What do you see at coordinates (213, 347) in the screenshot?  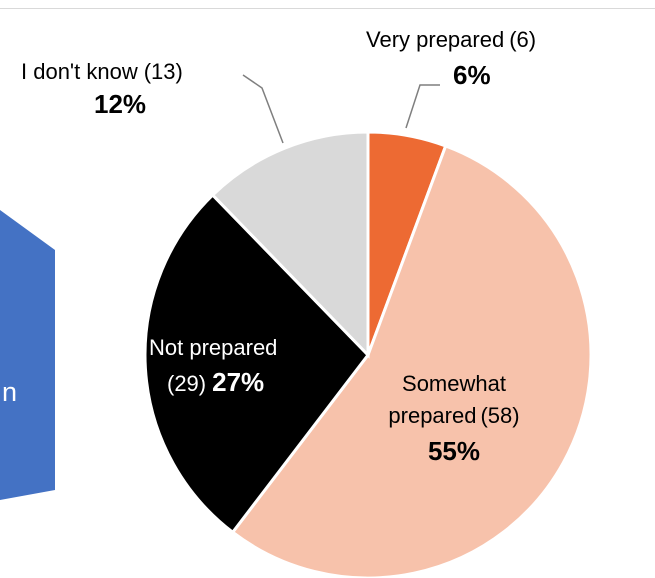 I see `label-not-prepared: Not prepared` at bounding box center [213, 347].